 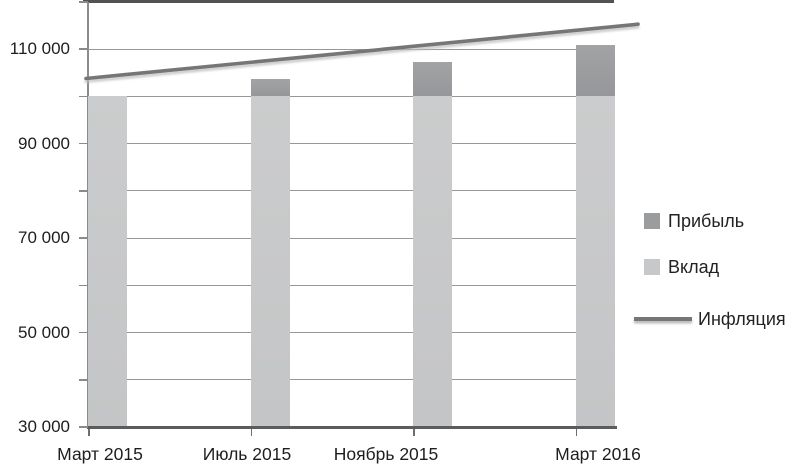 What do you see at coordinates (88, 214) in the screenshot?
I see `y-axis-line` at bounding box center [88, 214].